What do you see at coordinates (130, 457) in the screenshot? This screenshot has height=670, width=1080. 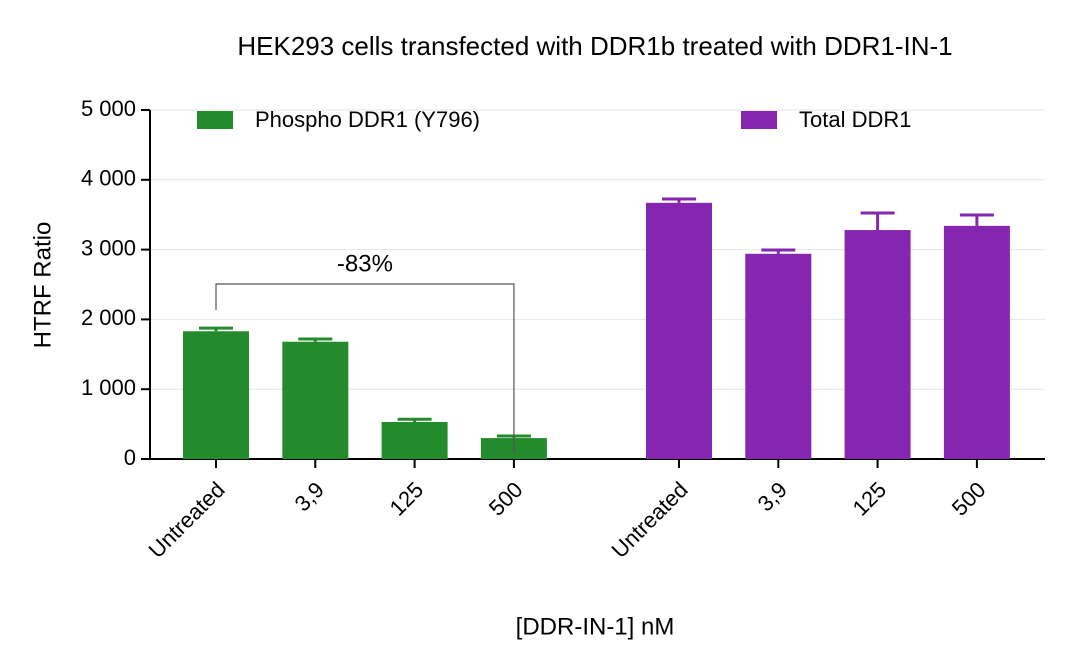 I see `y-tick-label: 0` at bounding box center [130, 457].